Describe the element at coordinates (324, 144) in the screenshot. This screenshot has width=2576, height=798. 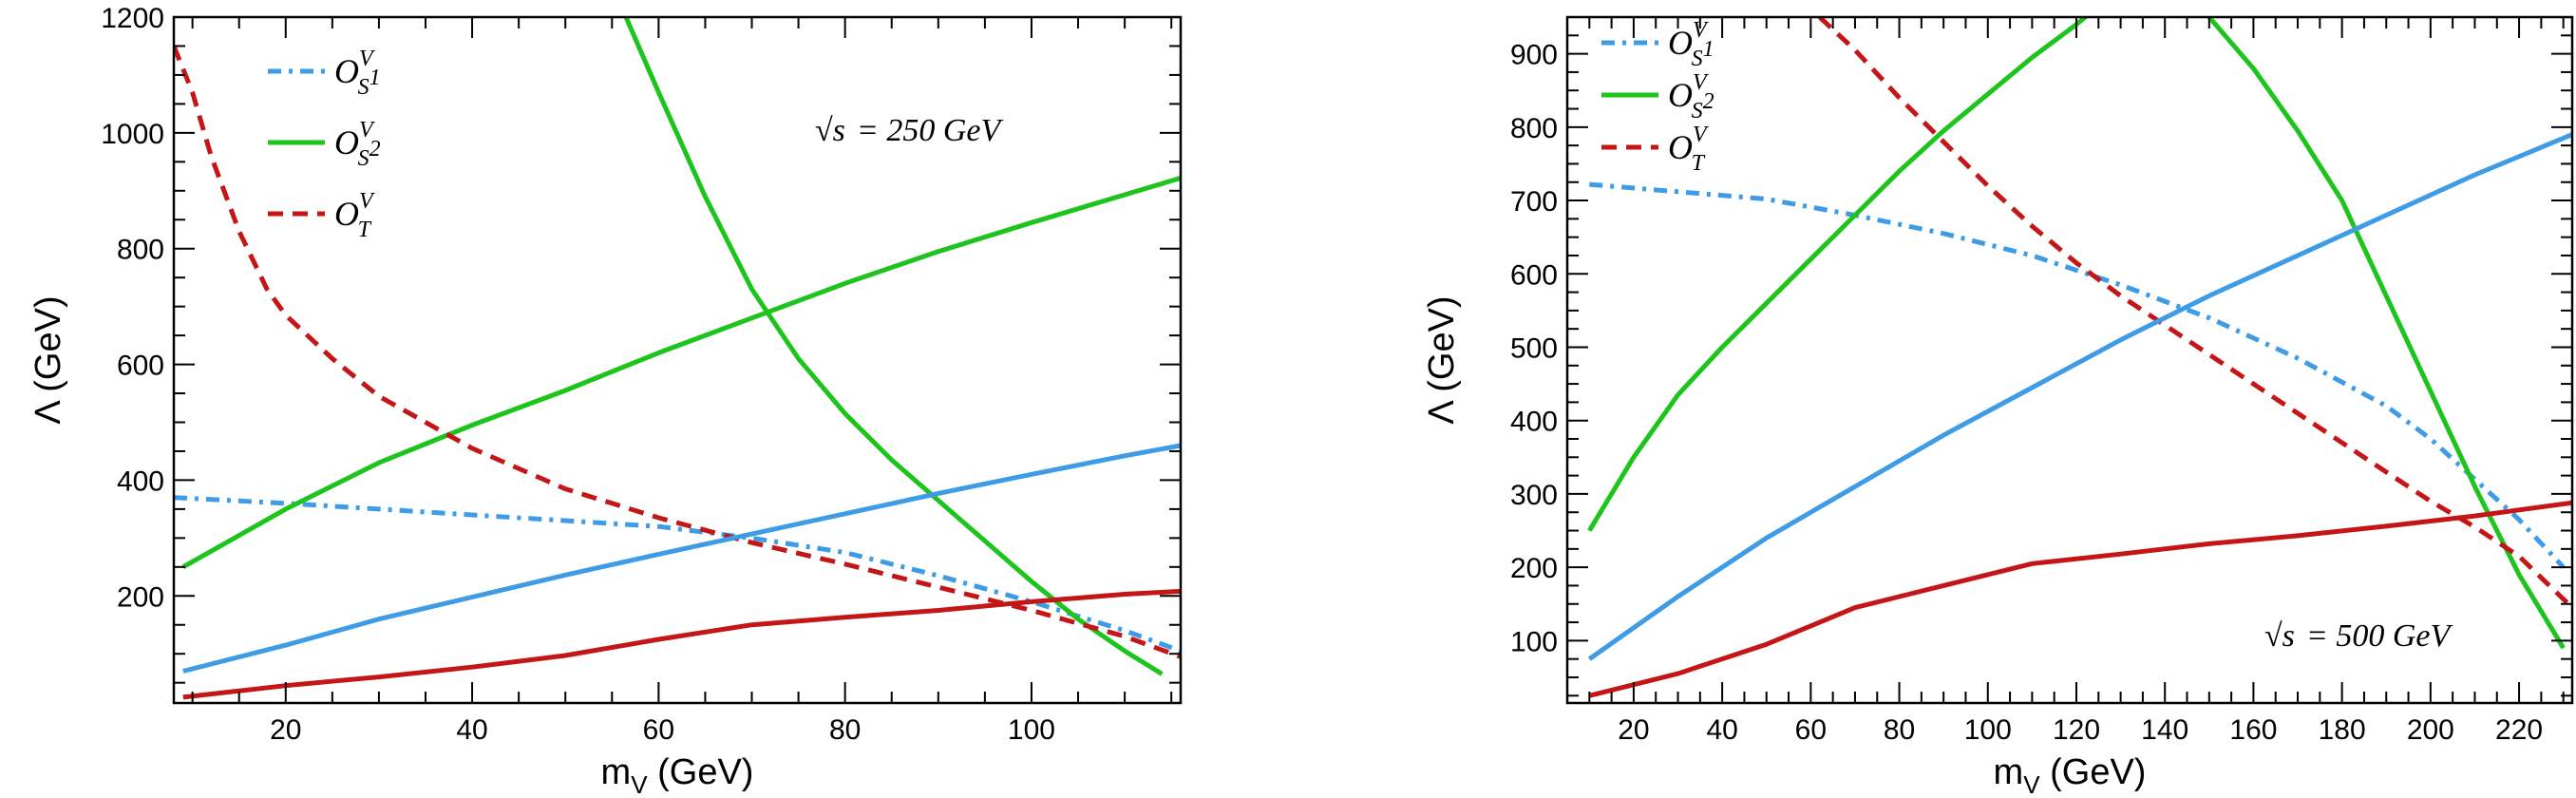
I see `legend: OV S1 OV S2 OV T` at that location.